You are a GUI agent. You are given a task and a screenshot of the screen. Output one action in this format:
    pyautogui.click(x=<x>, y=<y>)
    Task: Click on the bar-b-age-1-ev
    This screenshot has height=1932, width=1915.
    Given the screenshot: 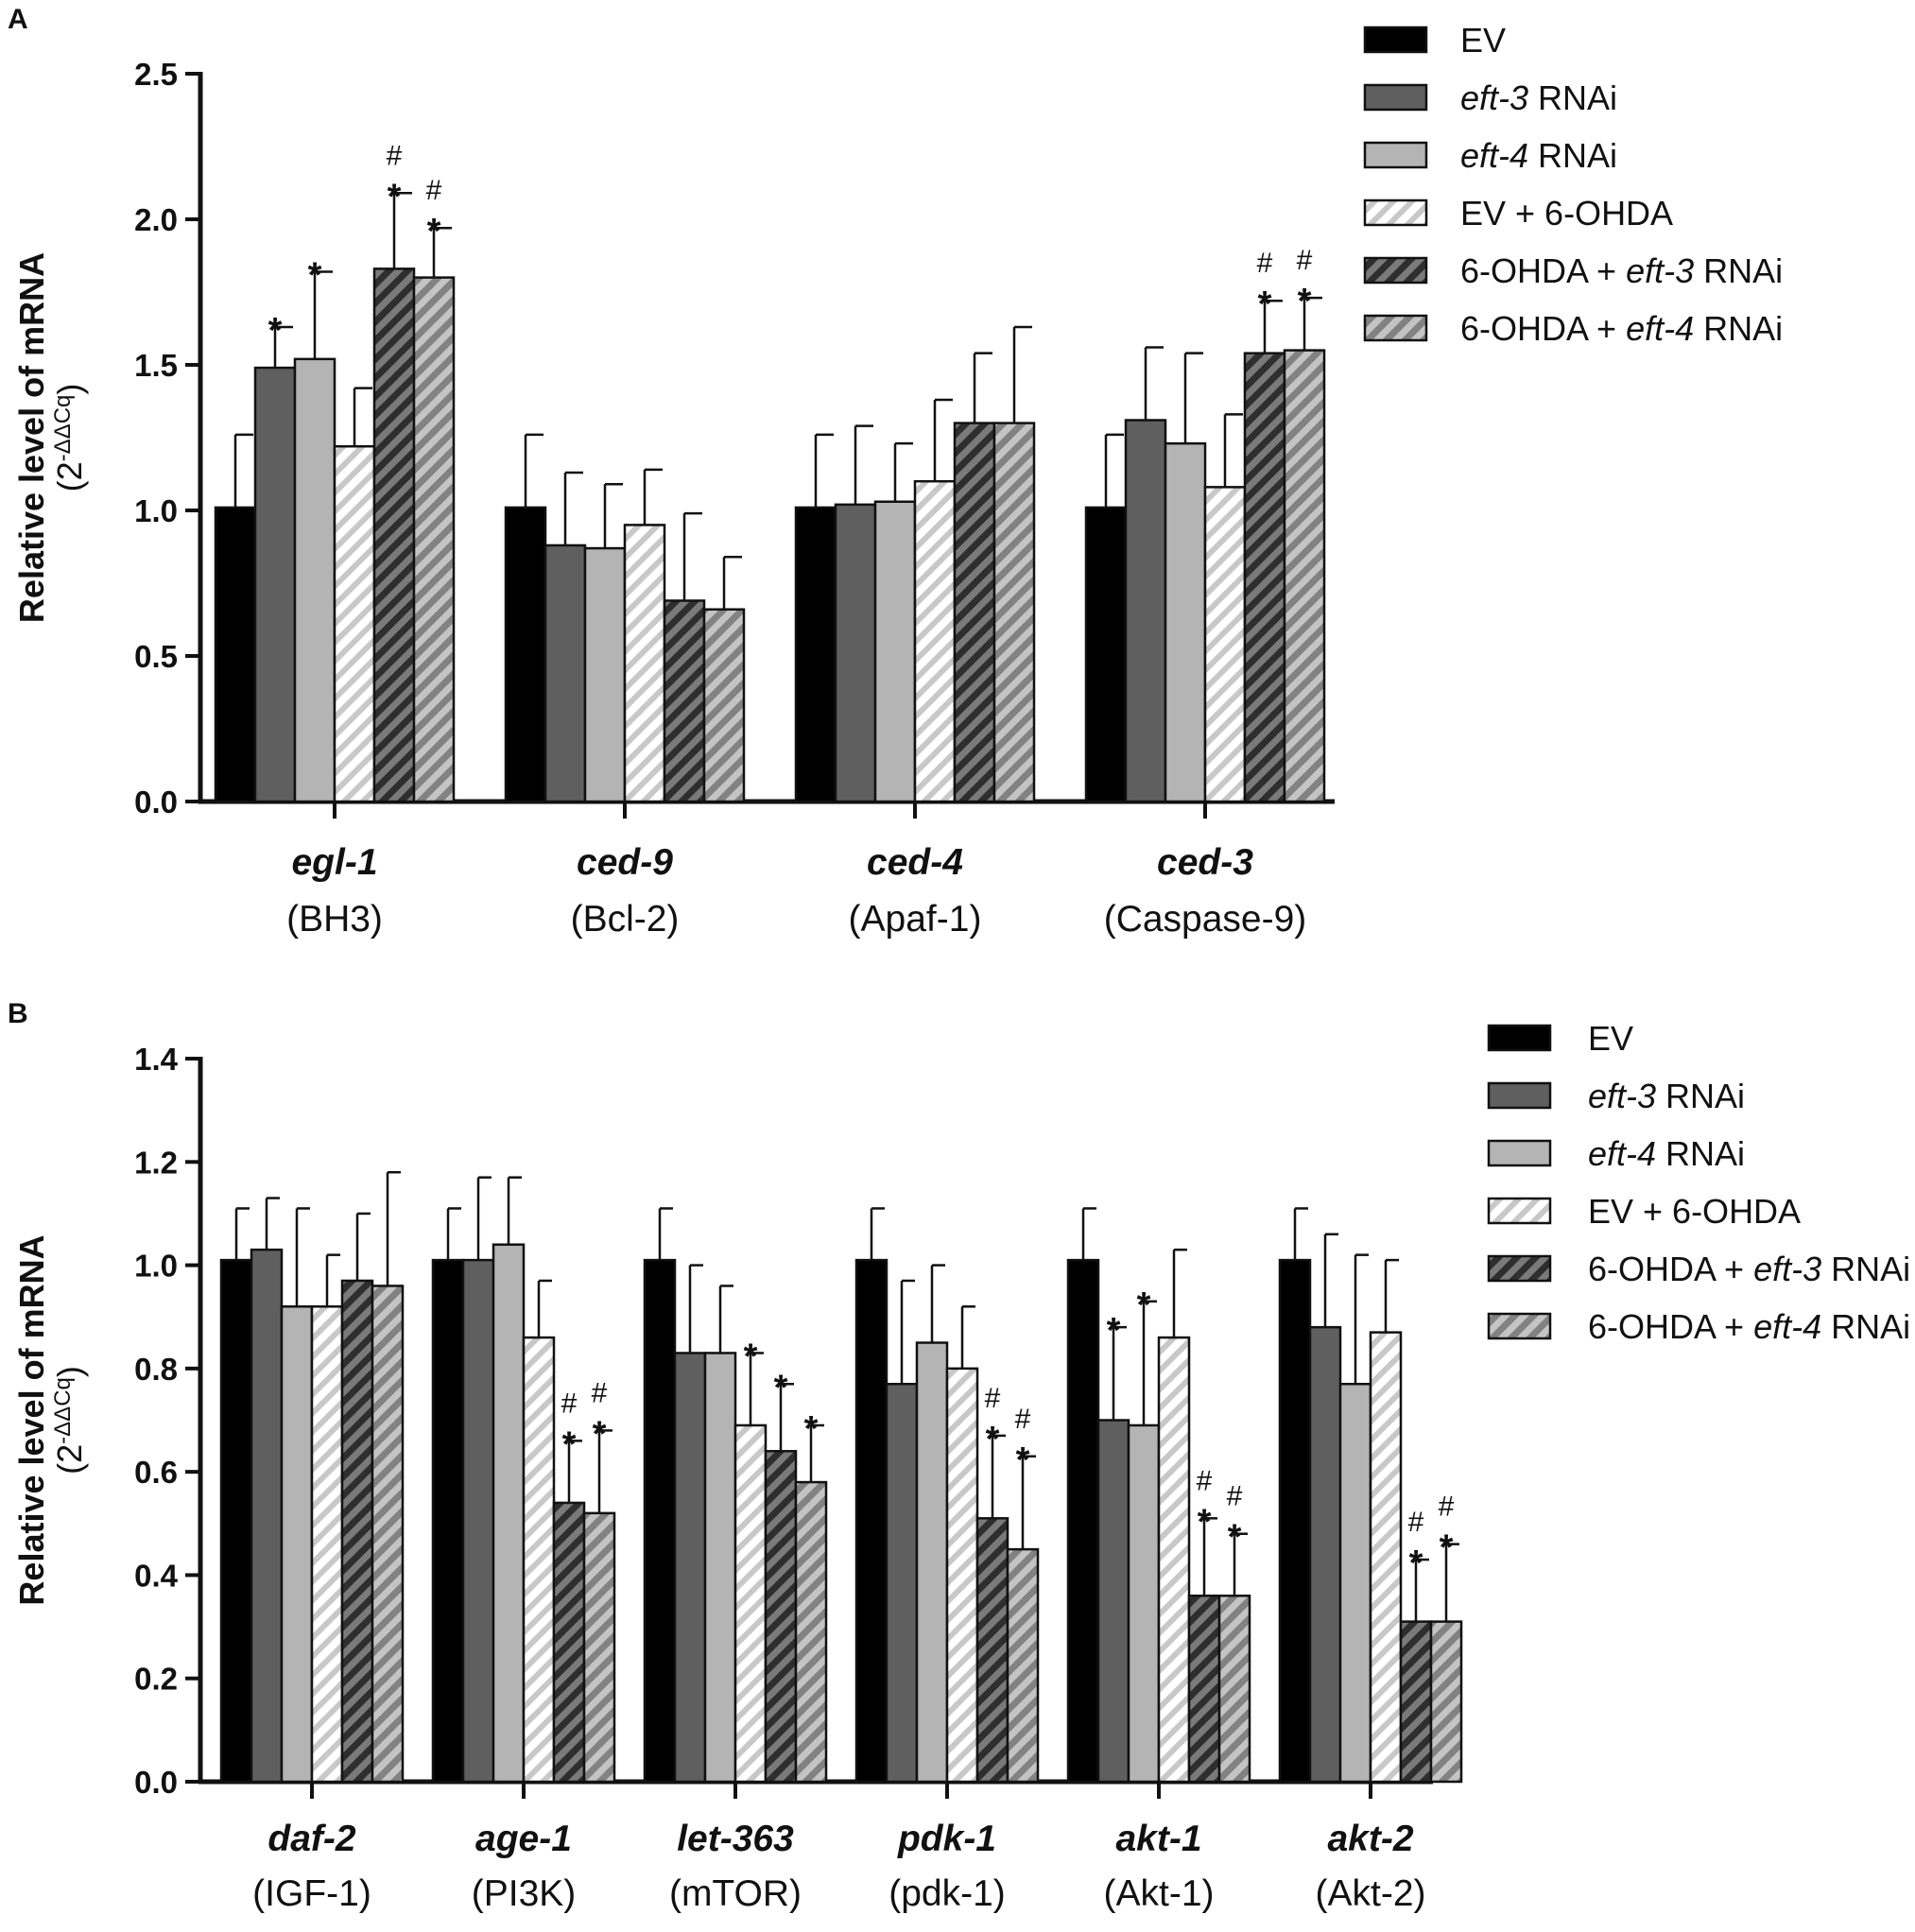 What is the action you would take?
    pyautogui.click(x=448, y=1521)
    